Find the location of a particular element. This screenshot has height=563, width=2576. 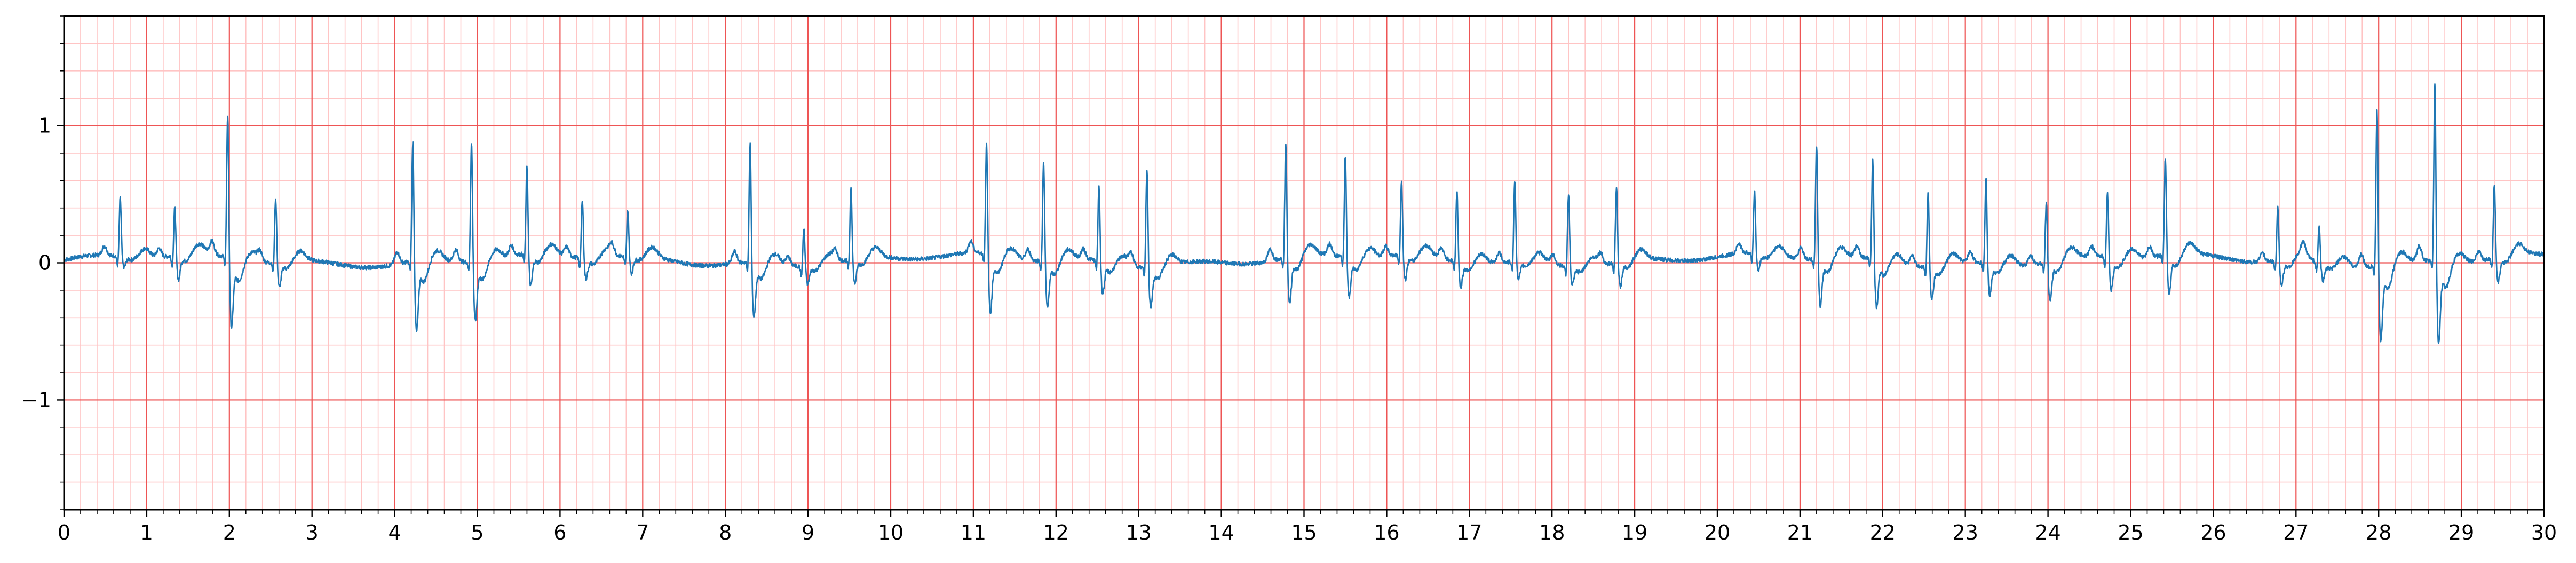

x-tick-label: 29 is located at coordinates (2461, 532).